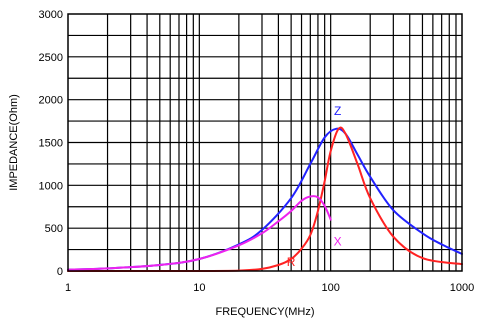 The image size is (478, 324). I want to click on y-tick-label: 0, so click(60, 272).